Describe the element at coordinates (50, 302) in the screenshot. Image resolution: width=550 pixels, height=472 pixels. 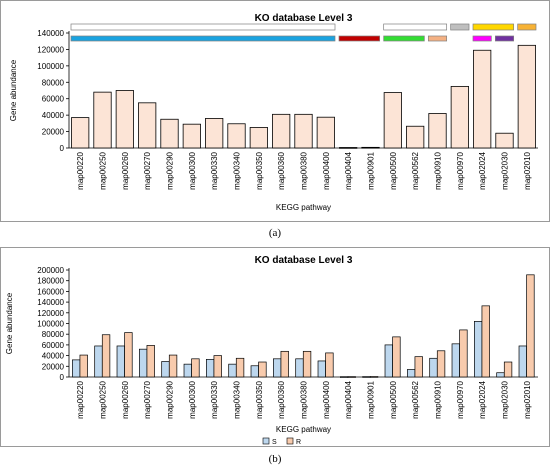
I see `y-tick-label: 140000` at that location.